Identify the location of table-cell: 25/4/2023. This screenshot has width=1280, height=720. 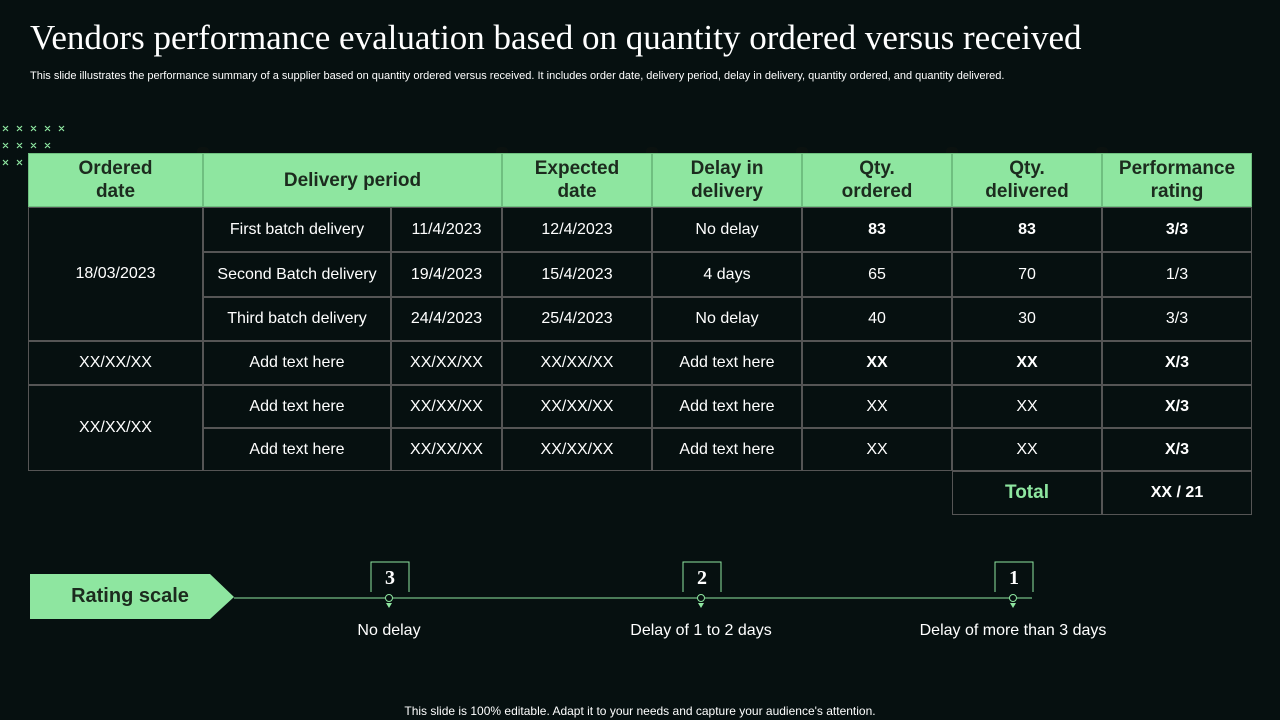
(577, 319).